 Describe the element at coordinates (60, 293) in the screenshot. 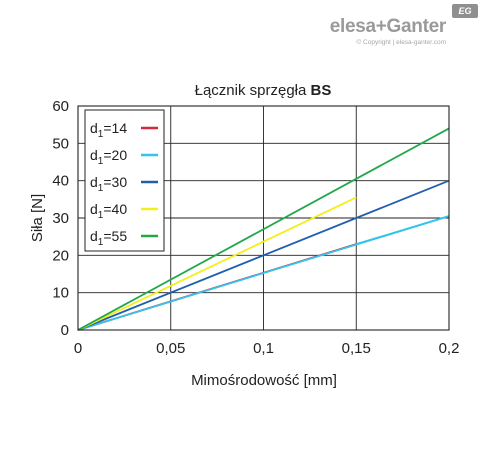

I see `y-tick-label: 10` at that location.